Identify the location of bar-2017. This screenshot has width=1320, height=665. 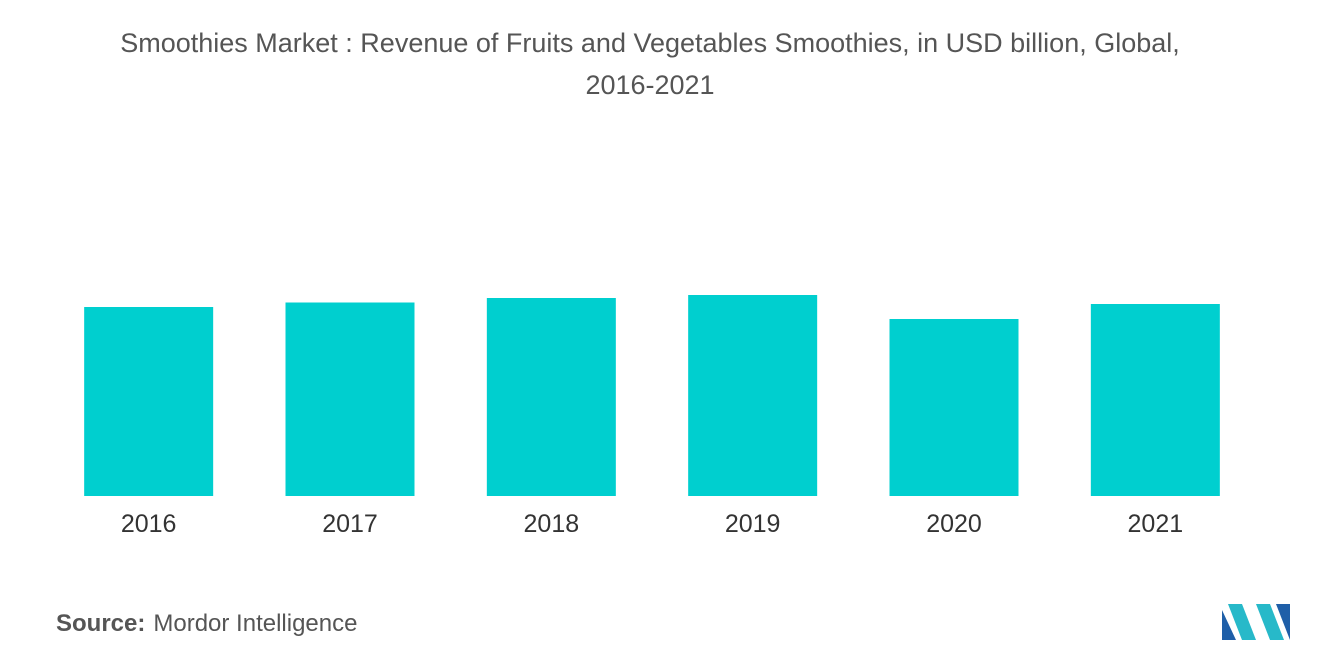
(350, 399).